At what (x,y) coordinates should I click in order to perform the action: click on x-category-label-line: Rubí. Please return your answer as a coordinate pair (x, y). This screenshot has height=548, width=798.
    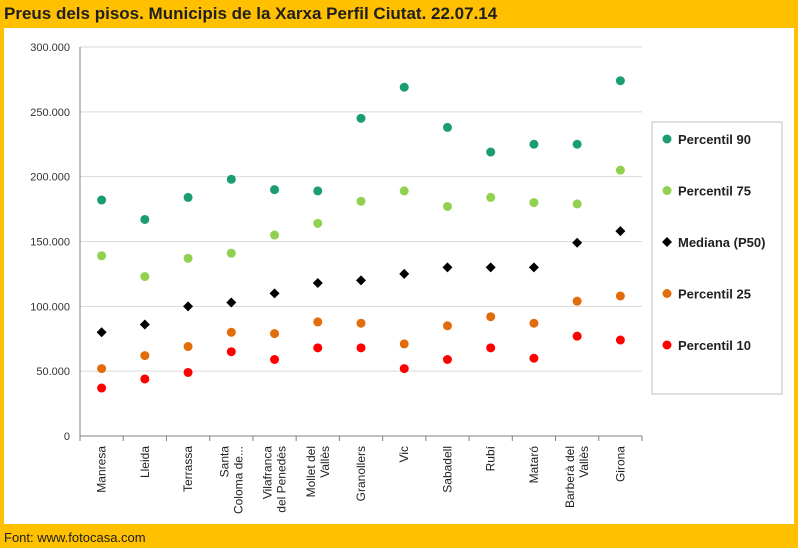
    Looking at the image, I should click on (491, 458).